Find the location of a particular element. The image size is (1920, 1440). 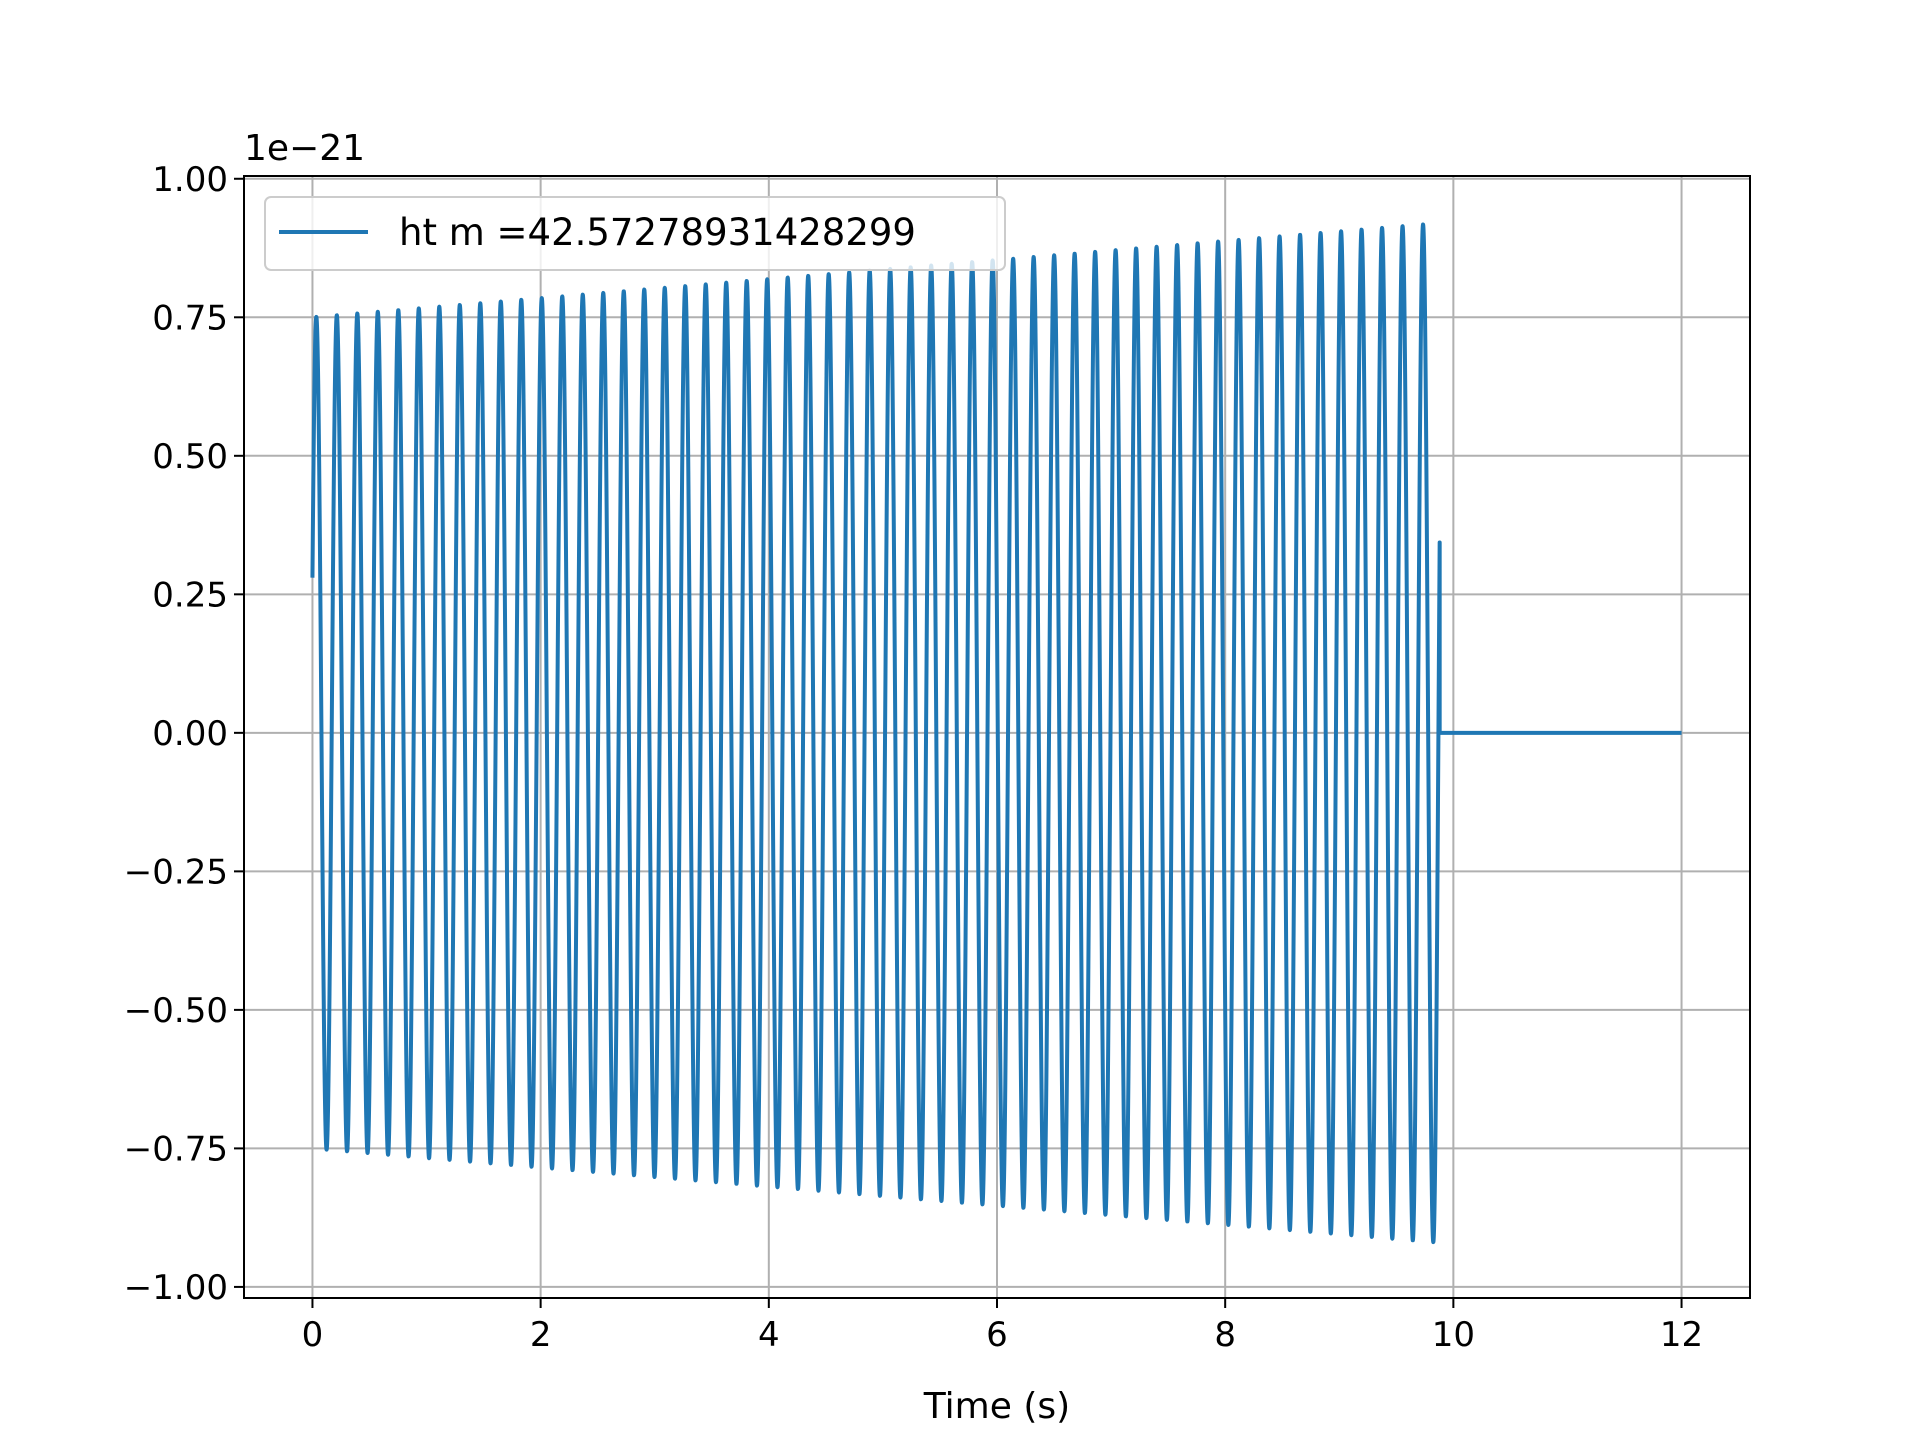

y-tick-label: −1.00 is located at coordinates (176, 1288).